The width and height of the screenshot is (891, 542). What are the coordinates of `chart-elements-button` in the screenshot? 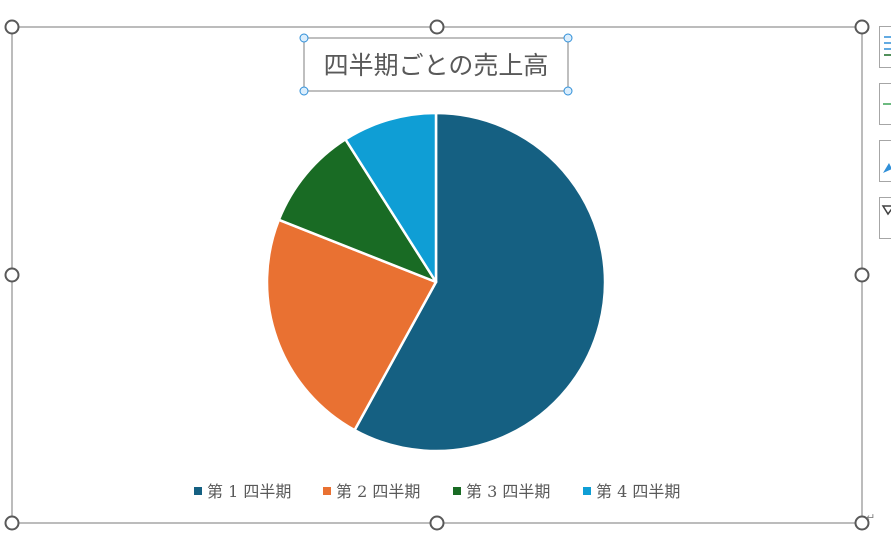 It's located at (885, 47).